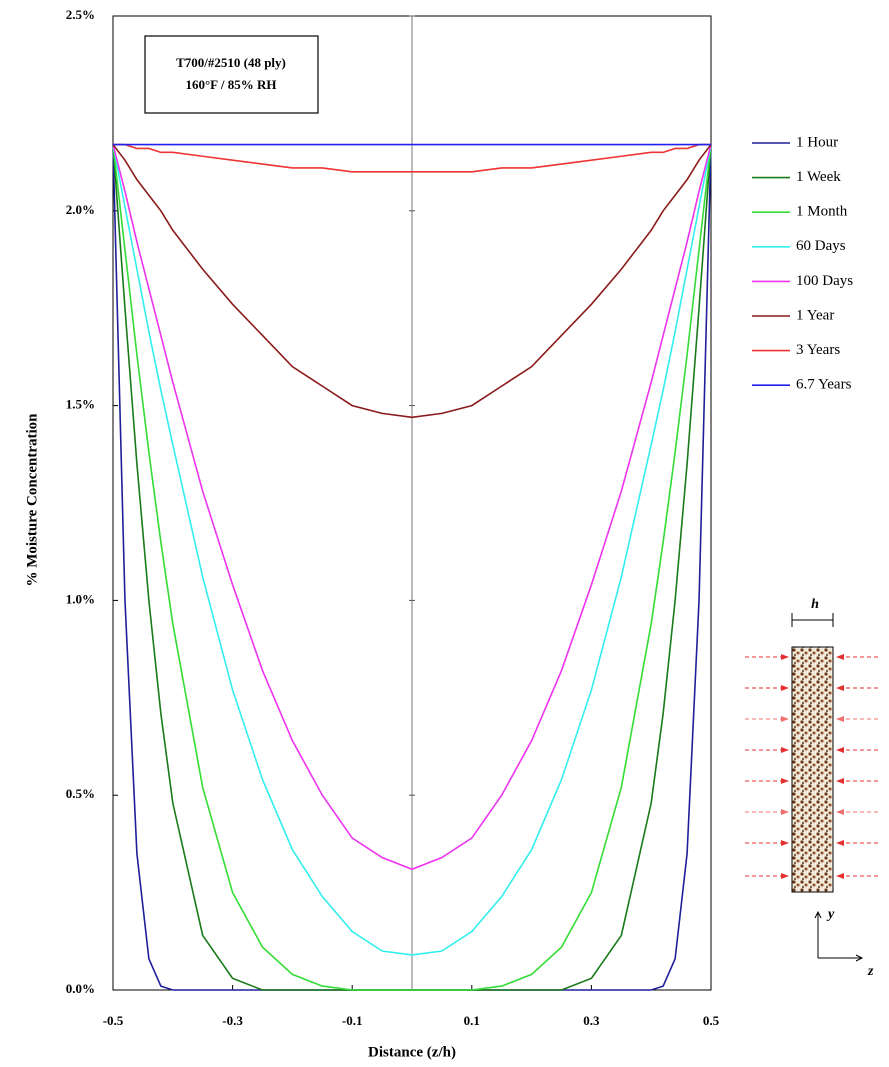 Image resolution: width=889 pixels, height=1067 pixels. I want to click on legend-label: 1 Month, so click(822, 212).